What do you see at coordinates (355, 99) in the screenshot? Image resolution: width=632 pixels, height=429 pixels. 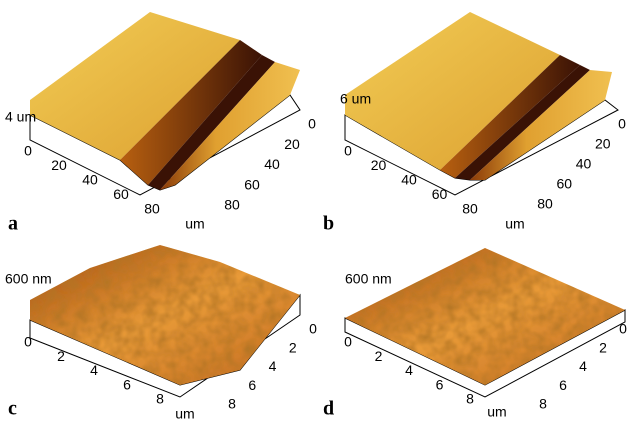 I see `z-axis-label: 6 um` at bounding box center [355, 99].